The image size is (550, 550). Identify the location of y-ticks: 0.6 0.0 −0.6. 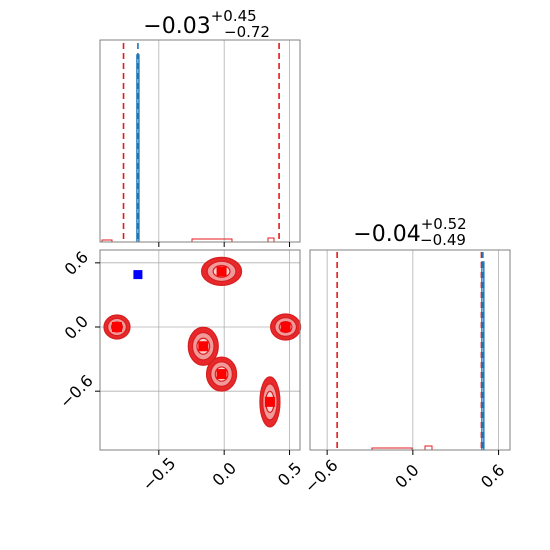
(78, 329).